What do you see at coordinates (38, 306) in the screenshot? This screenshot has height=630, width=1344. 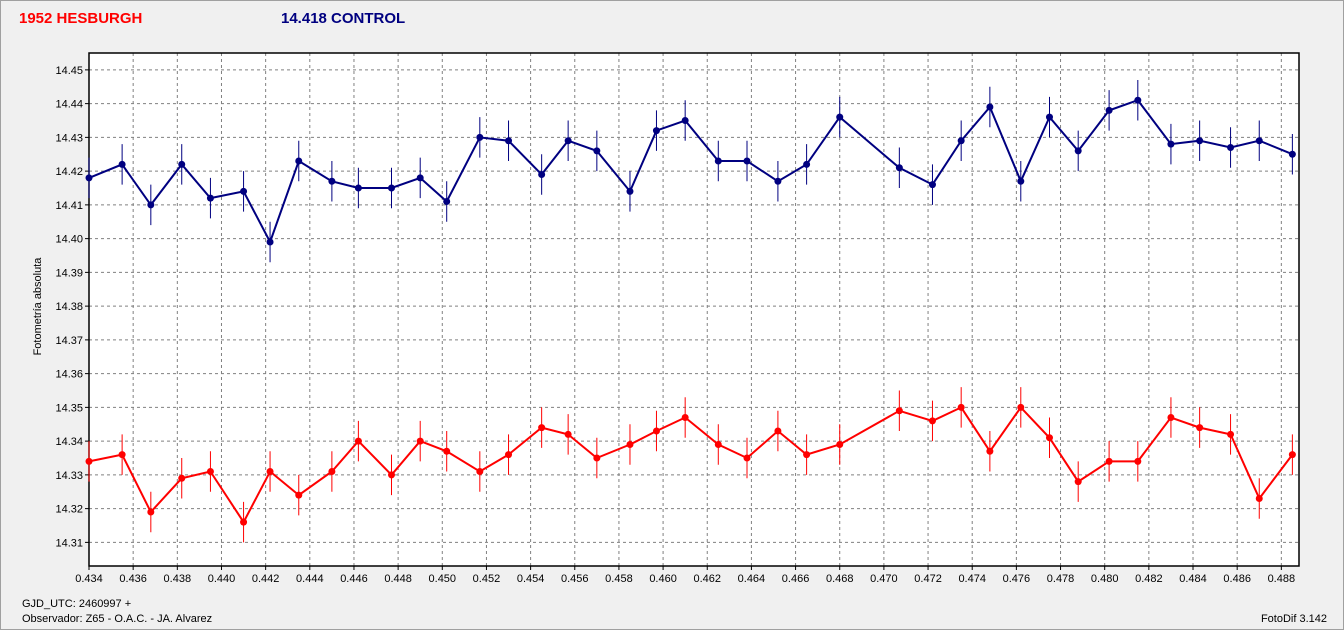 I see `y-axis-label: Fotometría absoluta` at bounding box center [38, 306].